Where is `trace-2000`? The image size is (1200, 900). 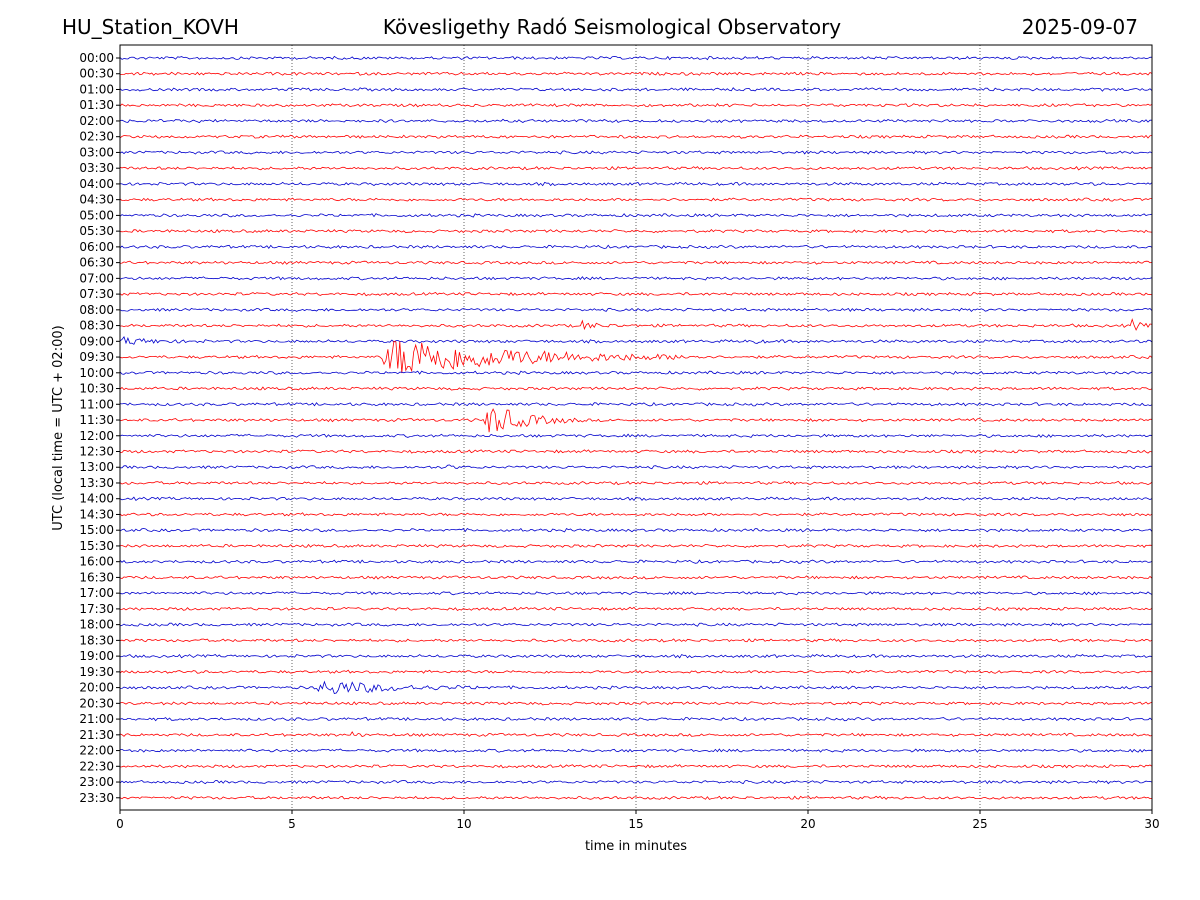
trace-2000 is located at coordinates (636, 687).